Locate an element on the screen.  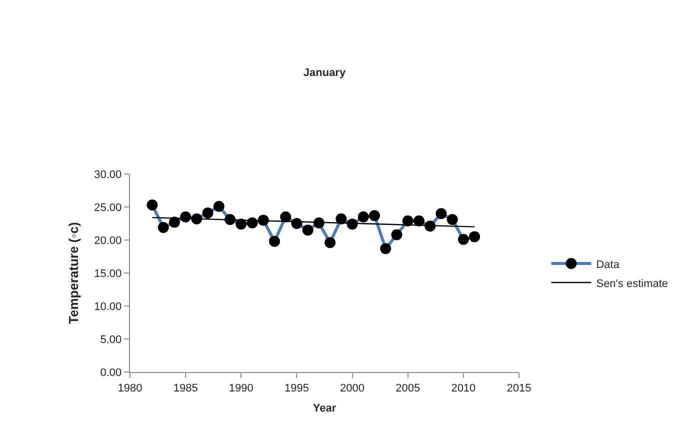
legend-label: Data is located at coordinates (608, 264).